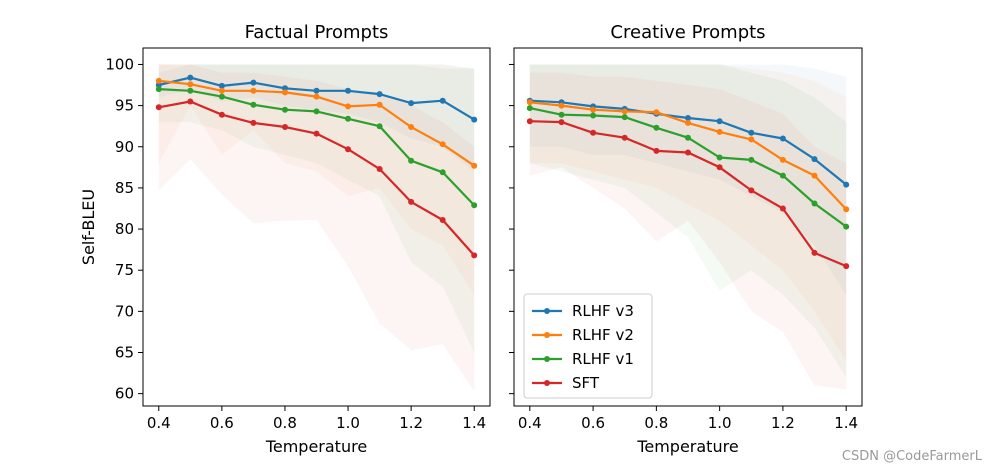  I want to click on legend-item-rlhf-v1: RLHF v1, so click(583, 359).